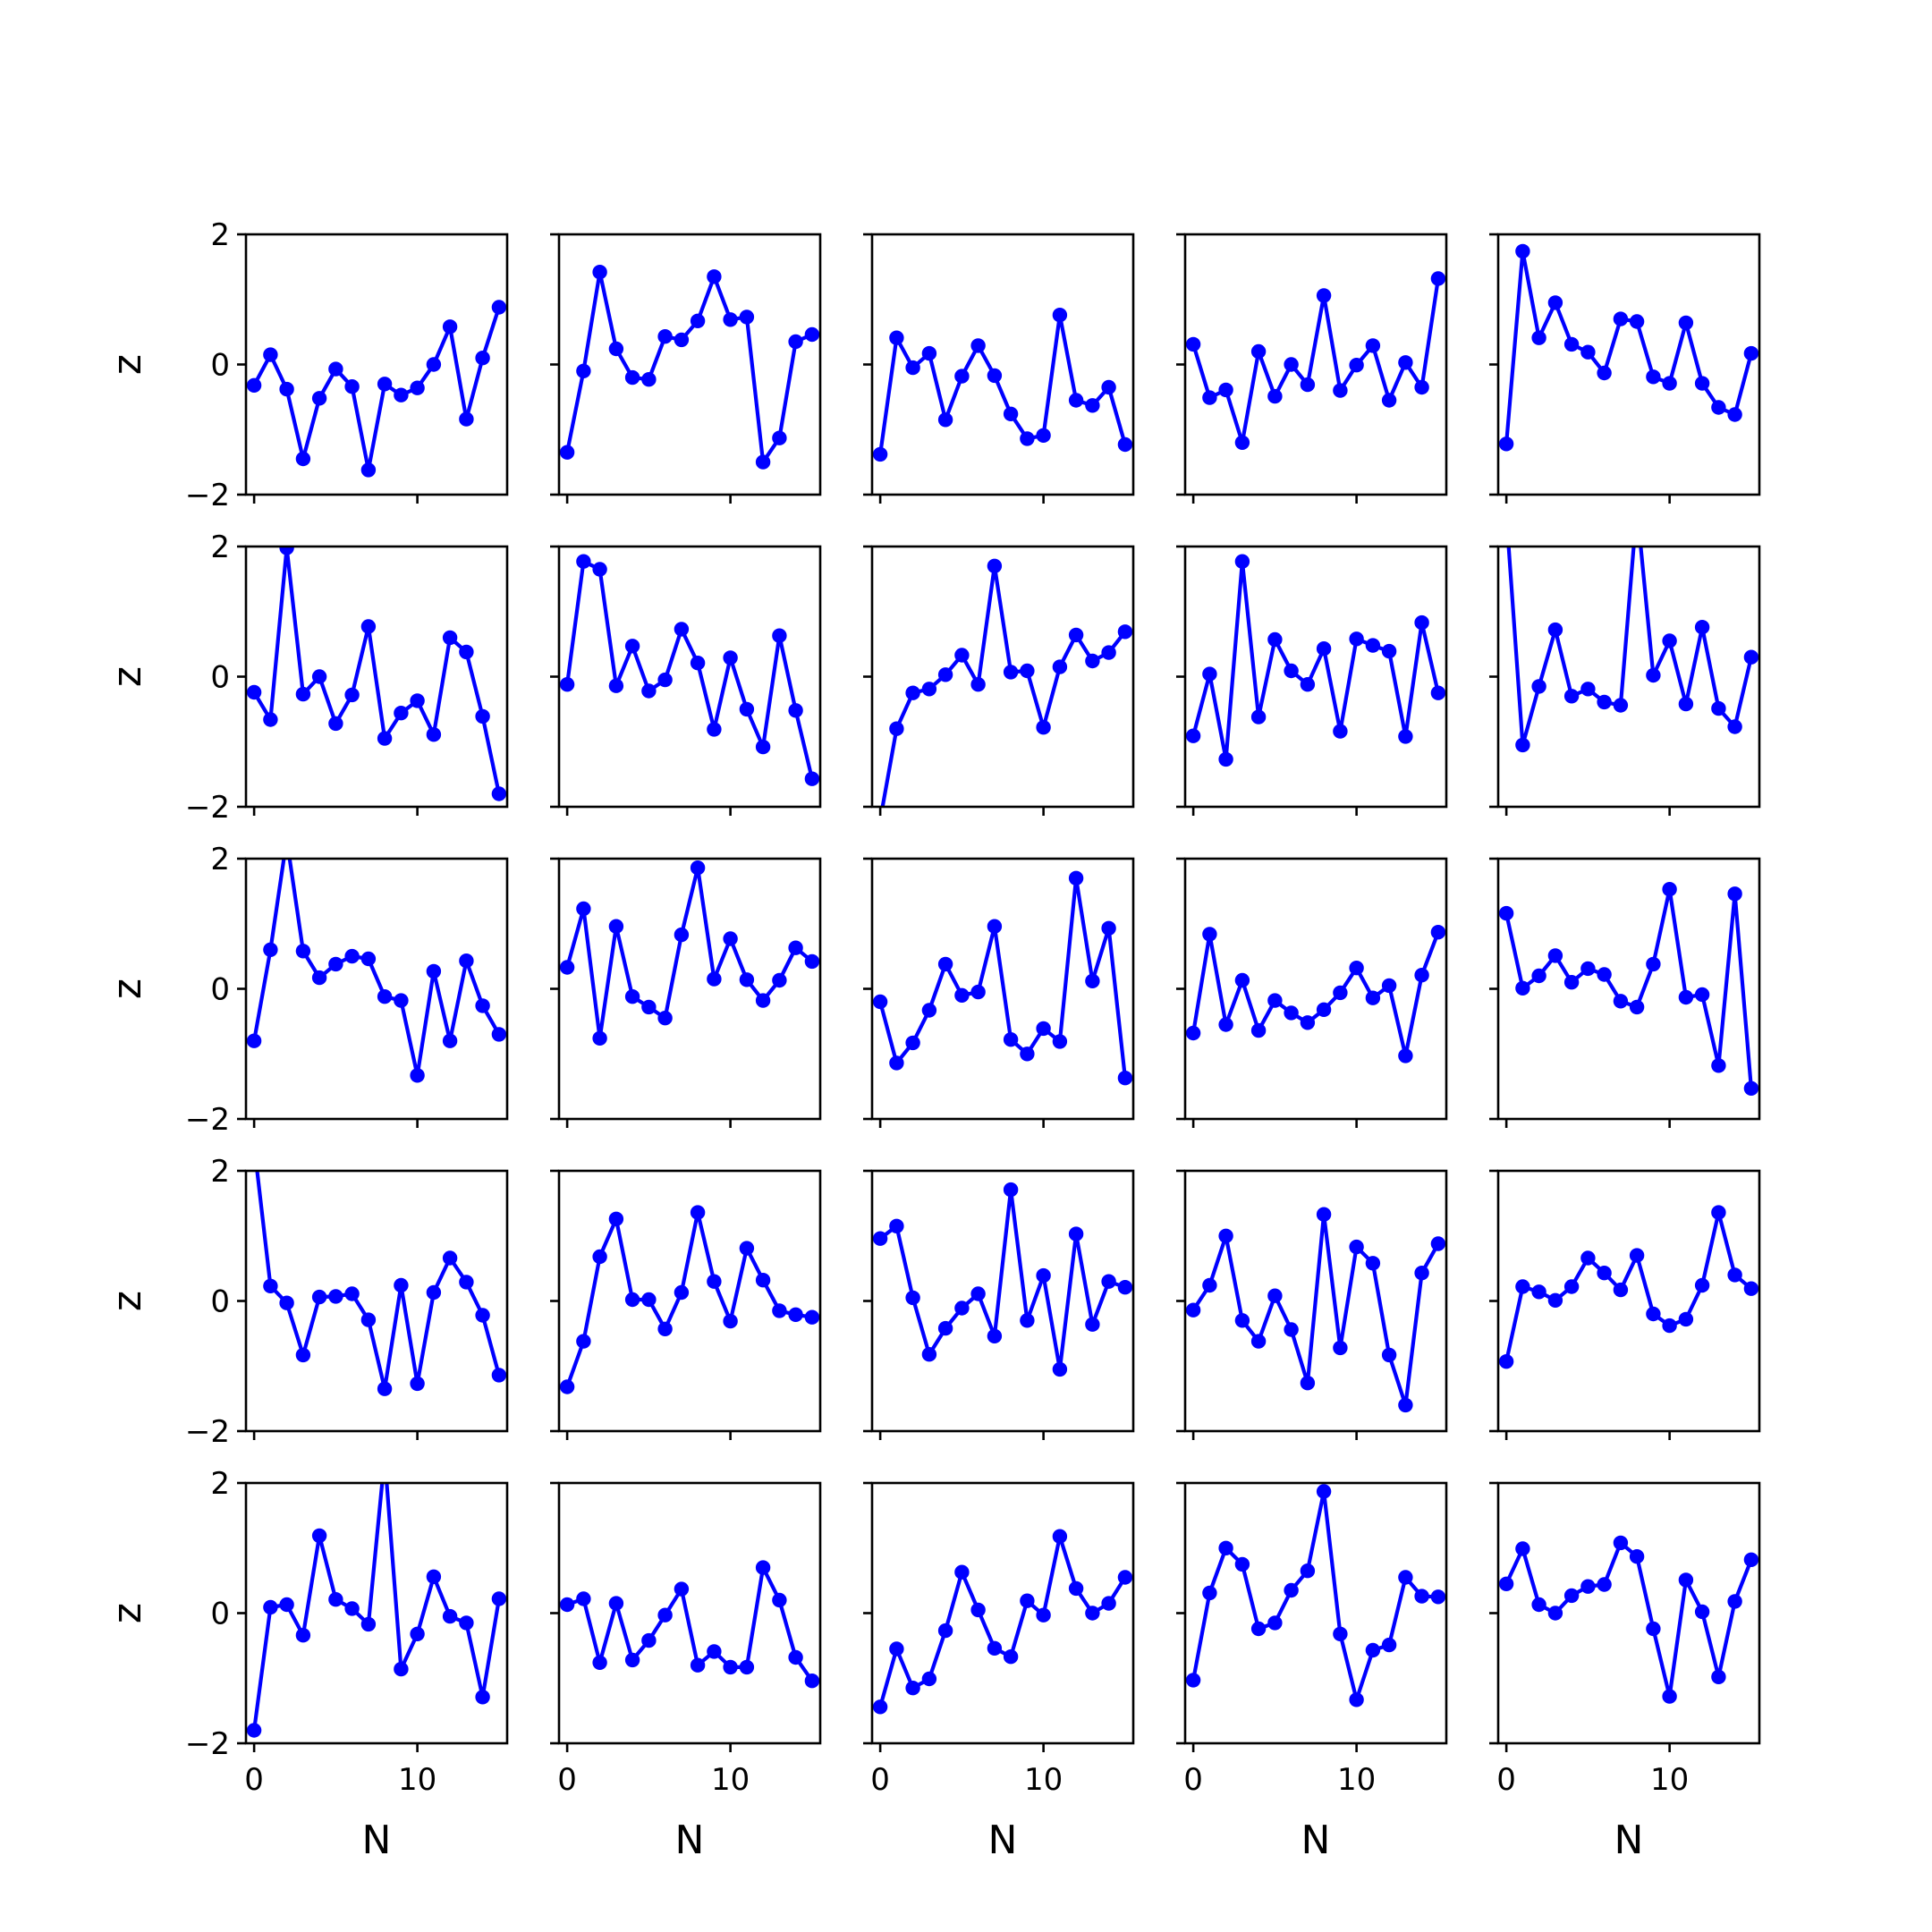 The image size is (1932, 1932). I want to click on panel-2-1: −2 0 2 z, so click(307, 678).